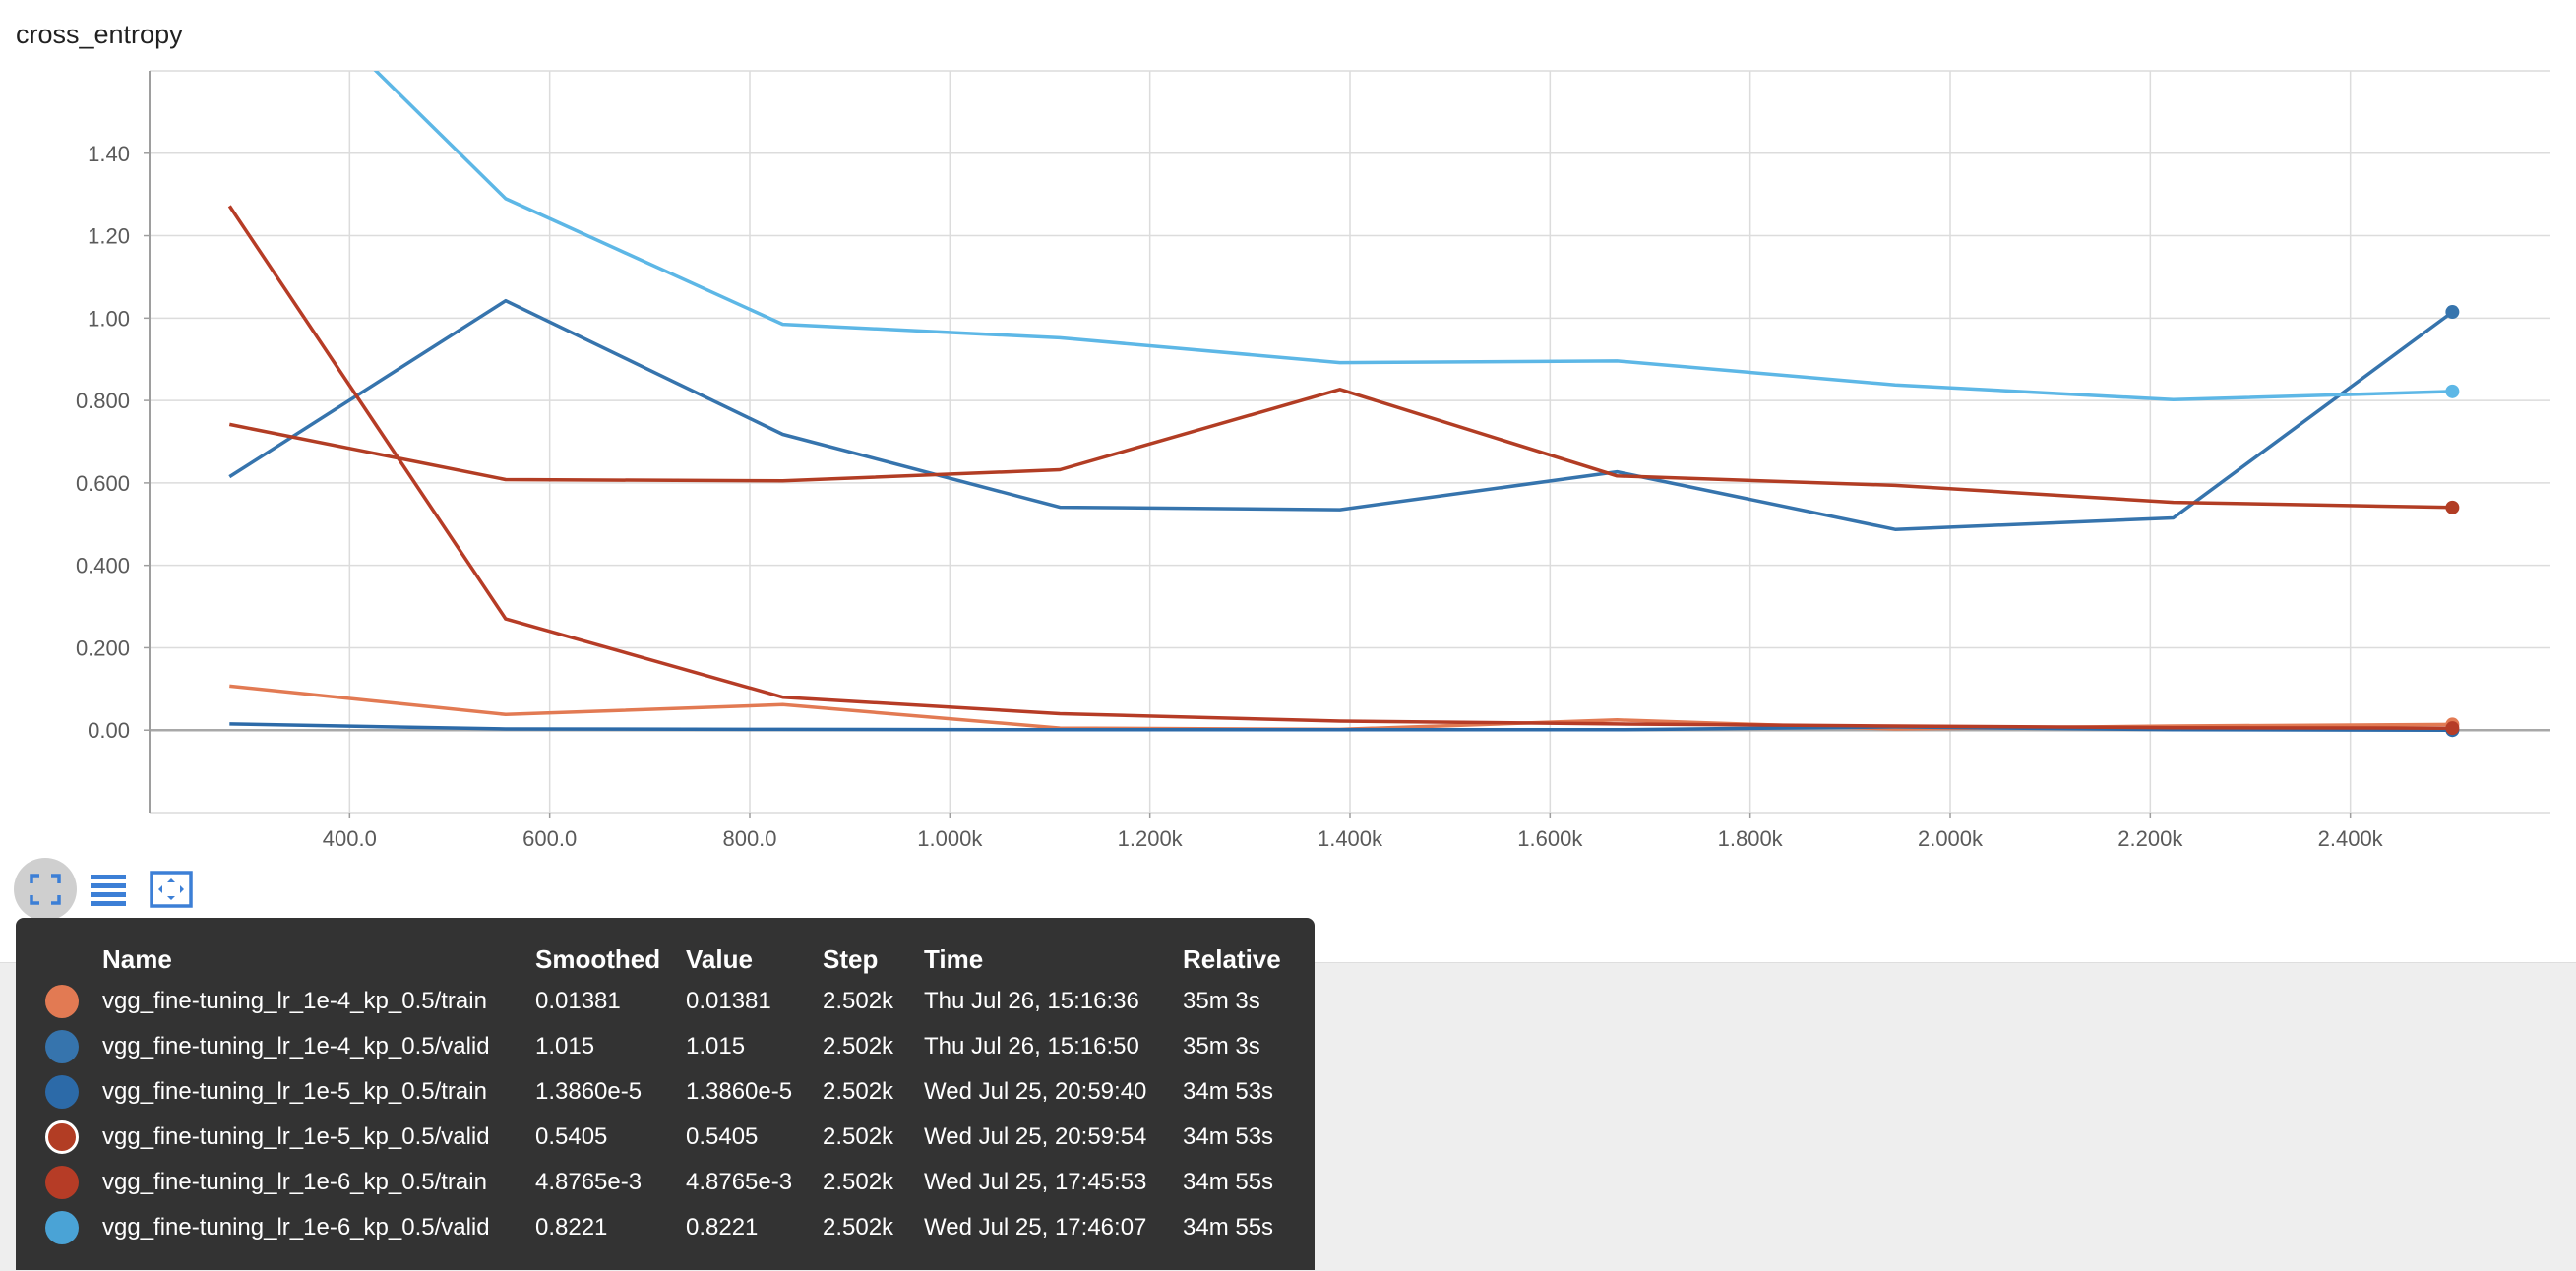 The height and width of the screenshot is (1271, 2576). What do you see at coordinates (719, 959) in the screenshot?
I see `value-header: Value` at bounding box center [719, 959].